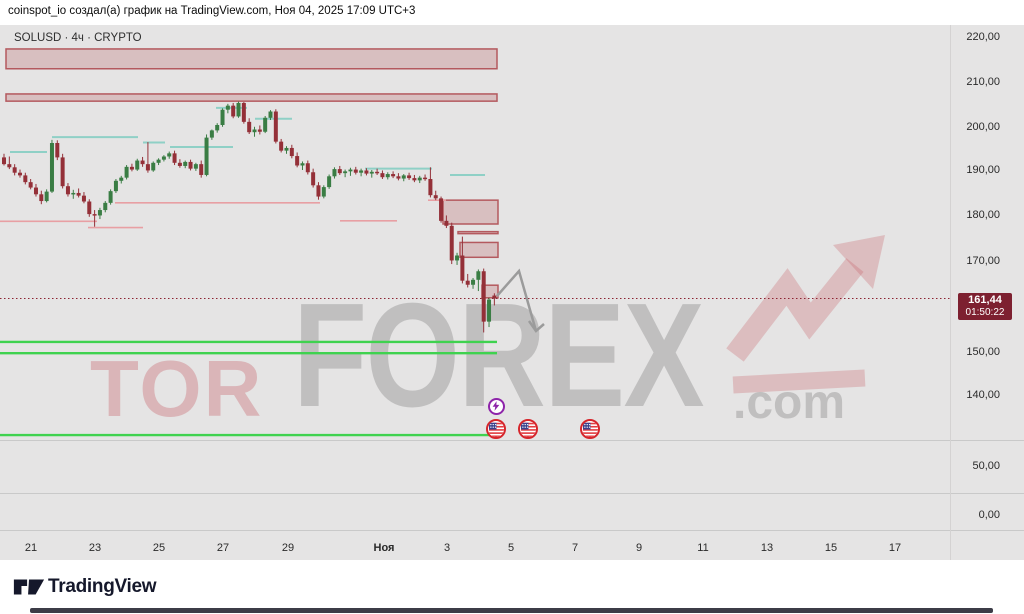 The image size is (1024, 614). What do you see at coordinates (447, 548) in the screenshot?
I see `time-tick-label: 3` at bounding box center [447, 548].